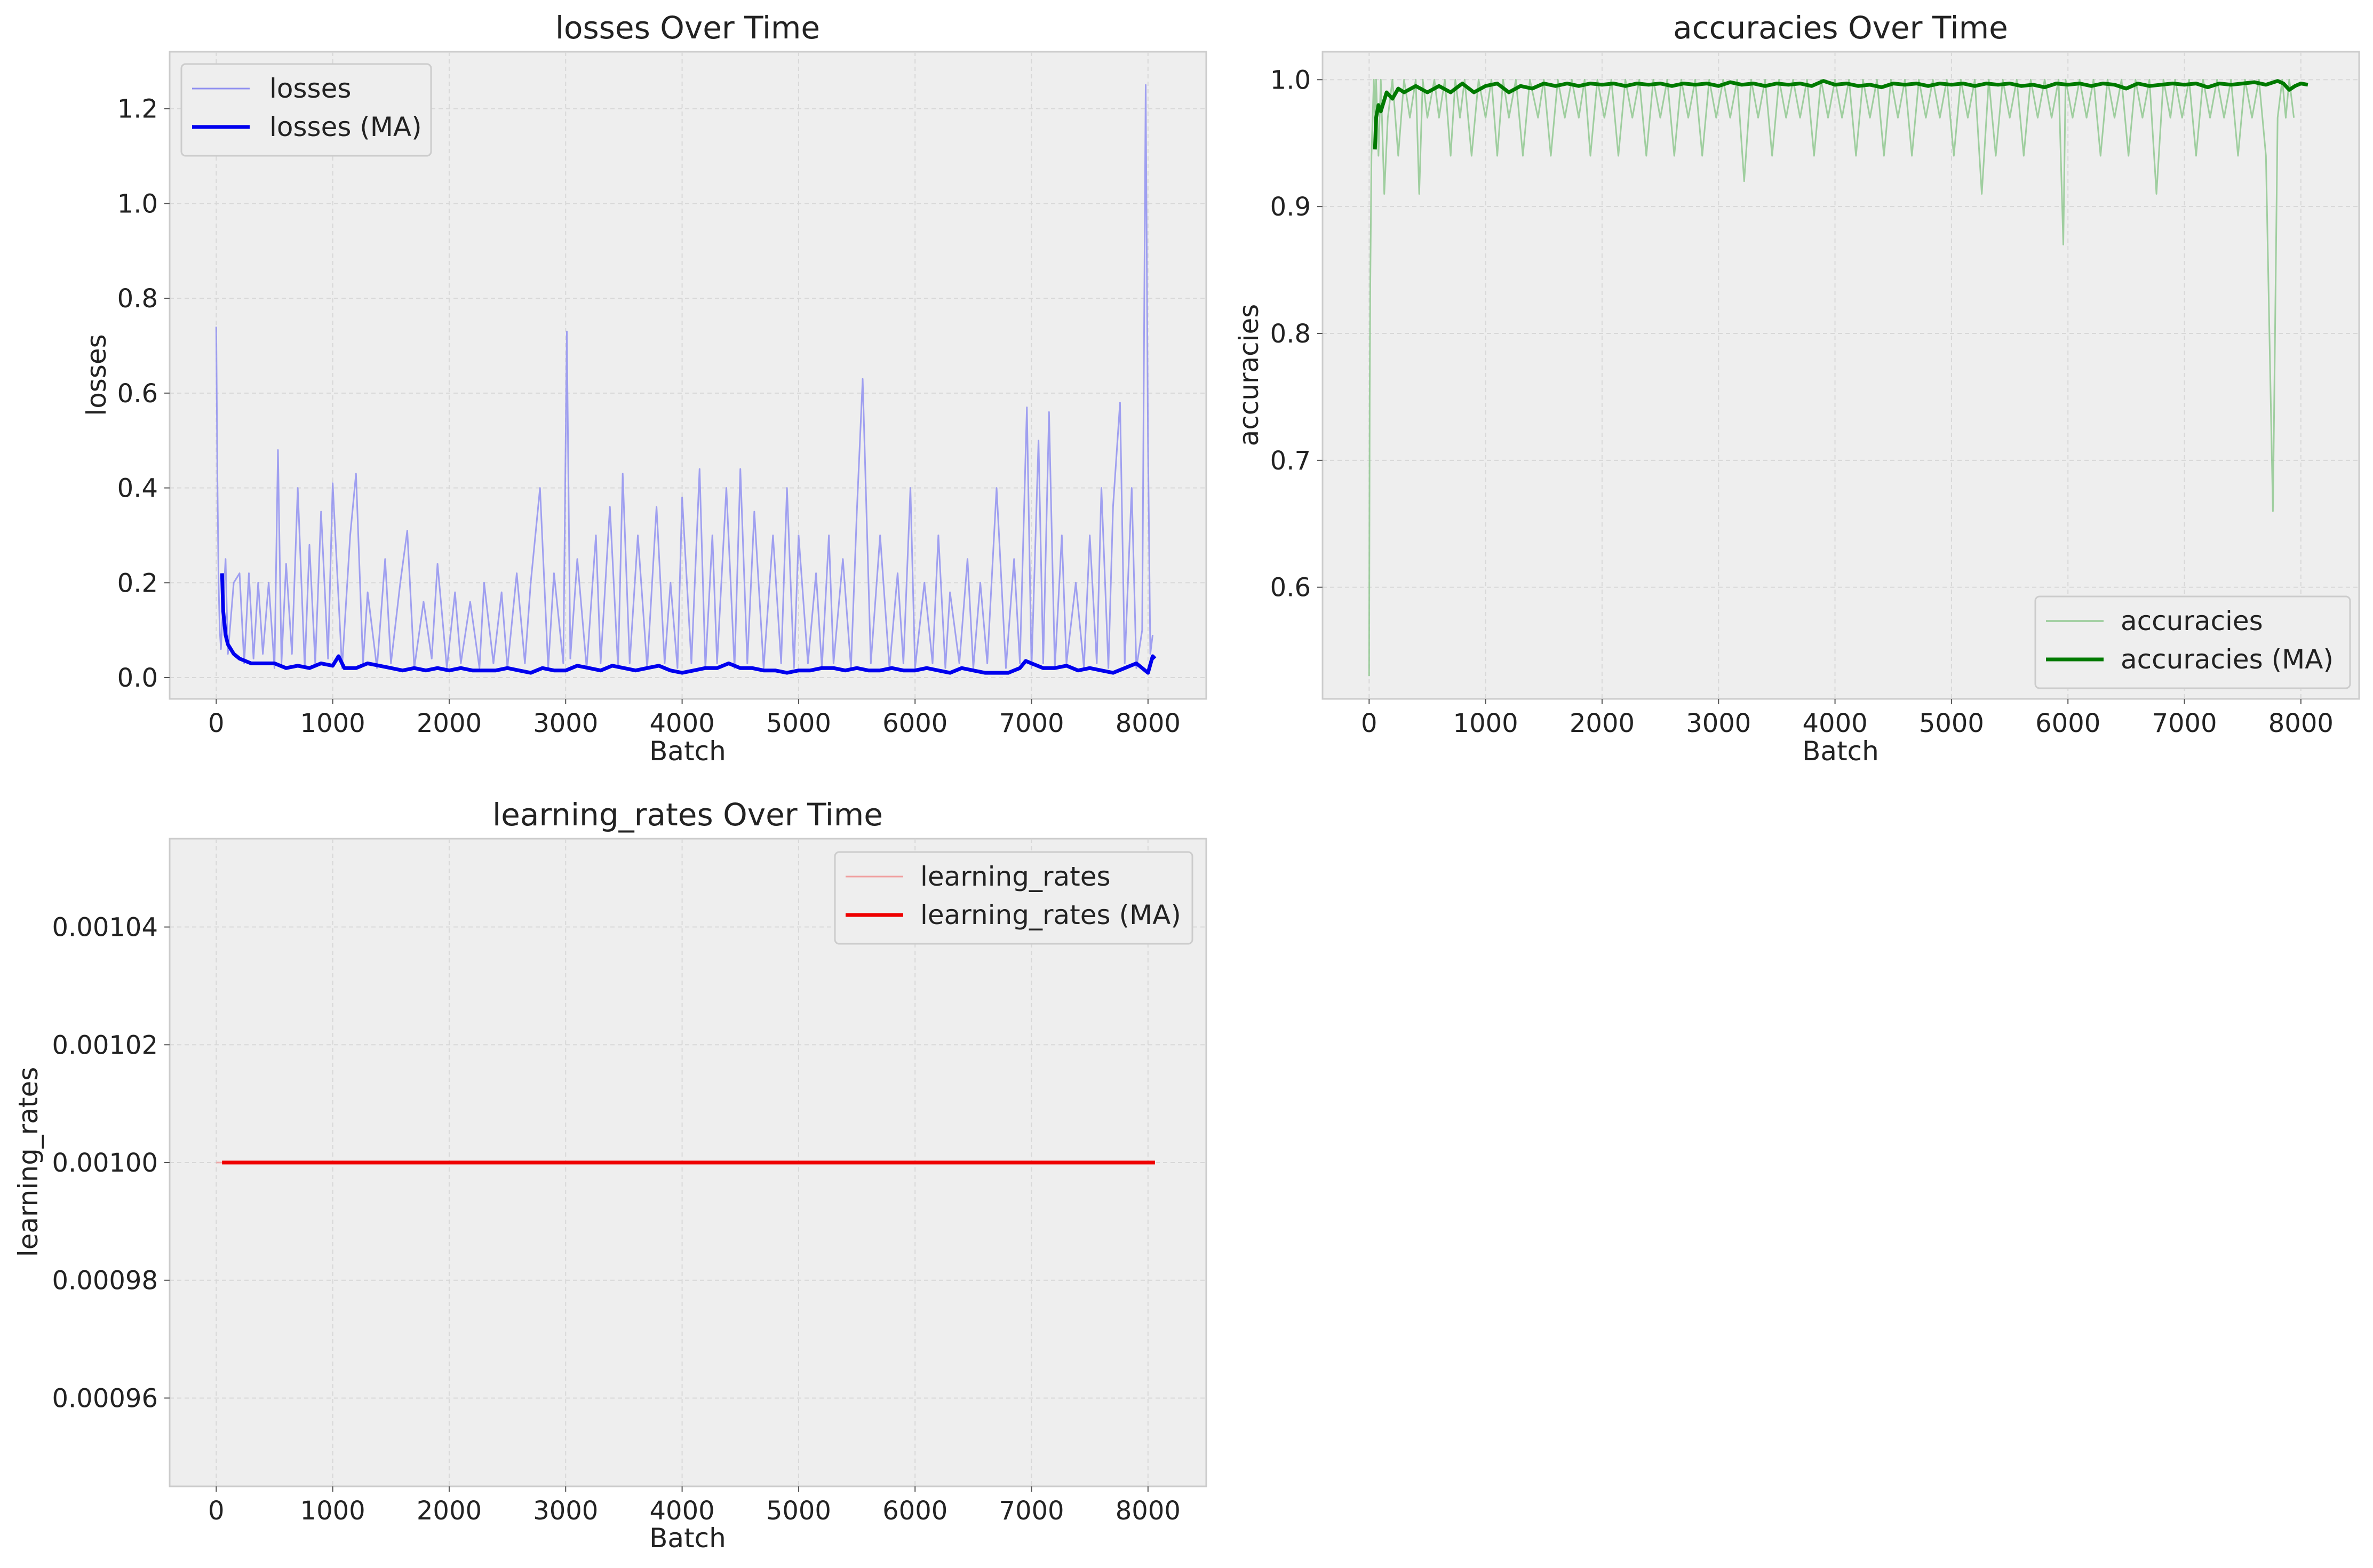 The image size is (2373, 1568). What do you see at coordinates (1841, 751) in the screenshot?
I see `accuracies-x-axis-label: Batch` at bounding box center [1841, 751].